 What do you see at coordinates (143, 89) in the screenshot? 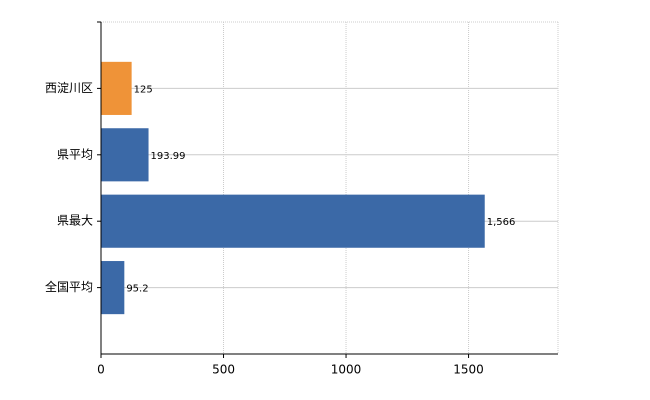
I see `value-label: 125` at bounding box center [143, 89].